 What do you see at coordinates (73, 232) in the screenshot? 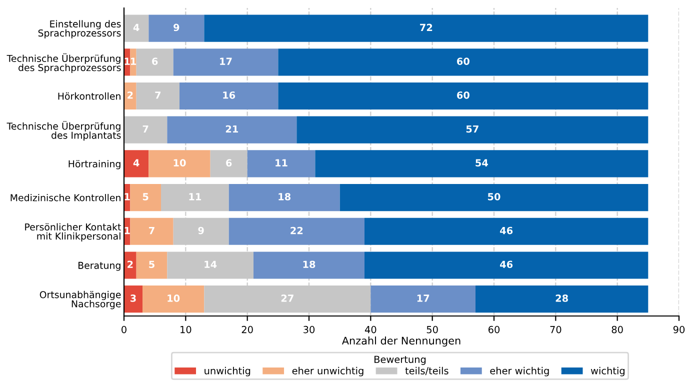
I see `y-tick-label: Persönlicher Kontakt mit Klinikpersonal` at bounding box center [73, 232].